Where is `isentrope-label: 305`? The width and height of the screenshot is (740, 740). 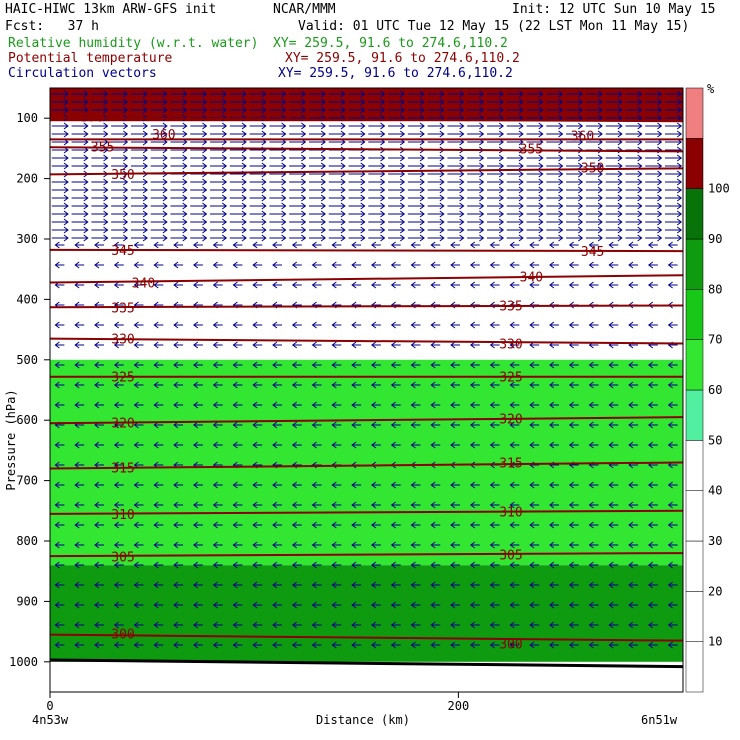
isentrope-label: 305 is located at coordinates (122, 558).